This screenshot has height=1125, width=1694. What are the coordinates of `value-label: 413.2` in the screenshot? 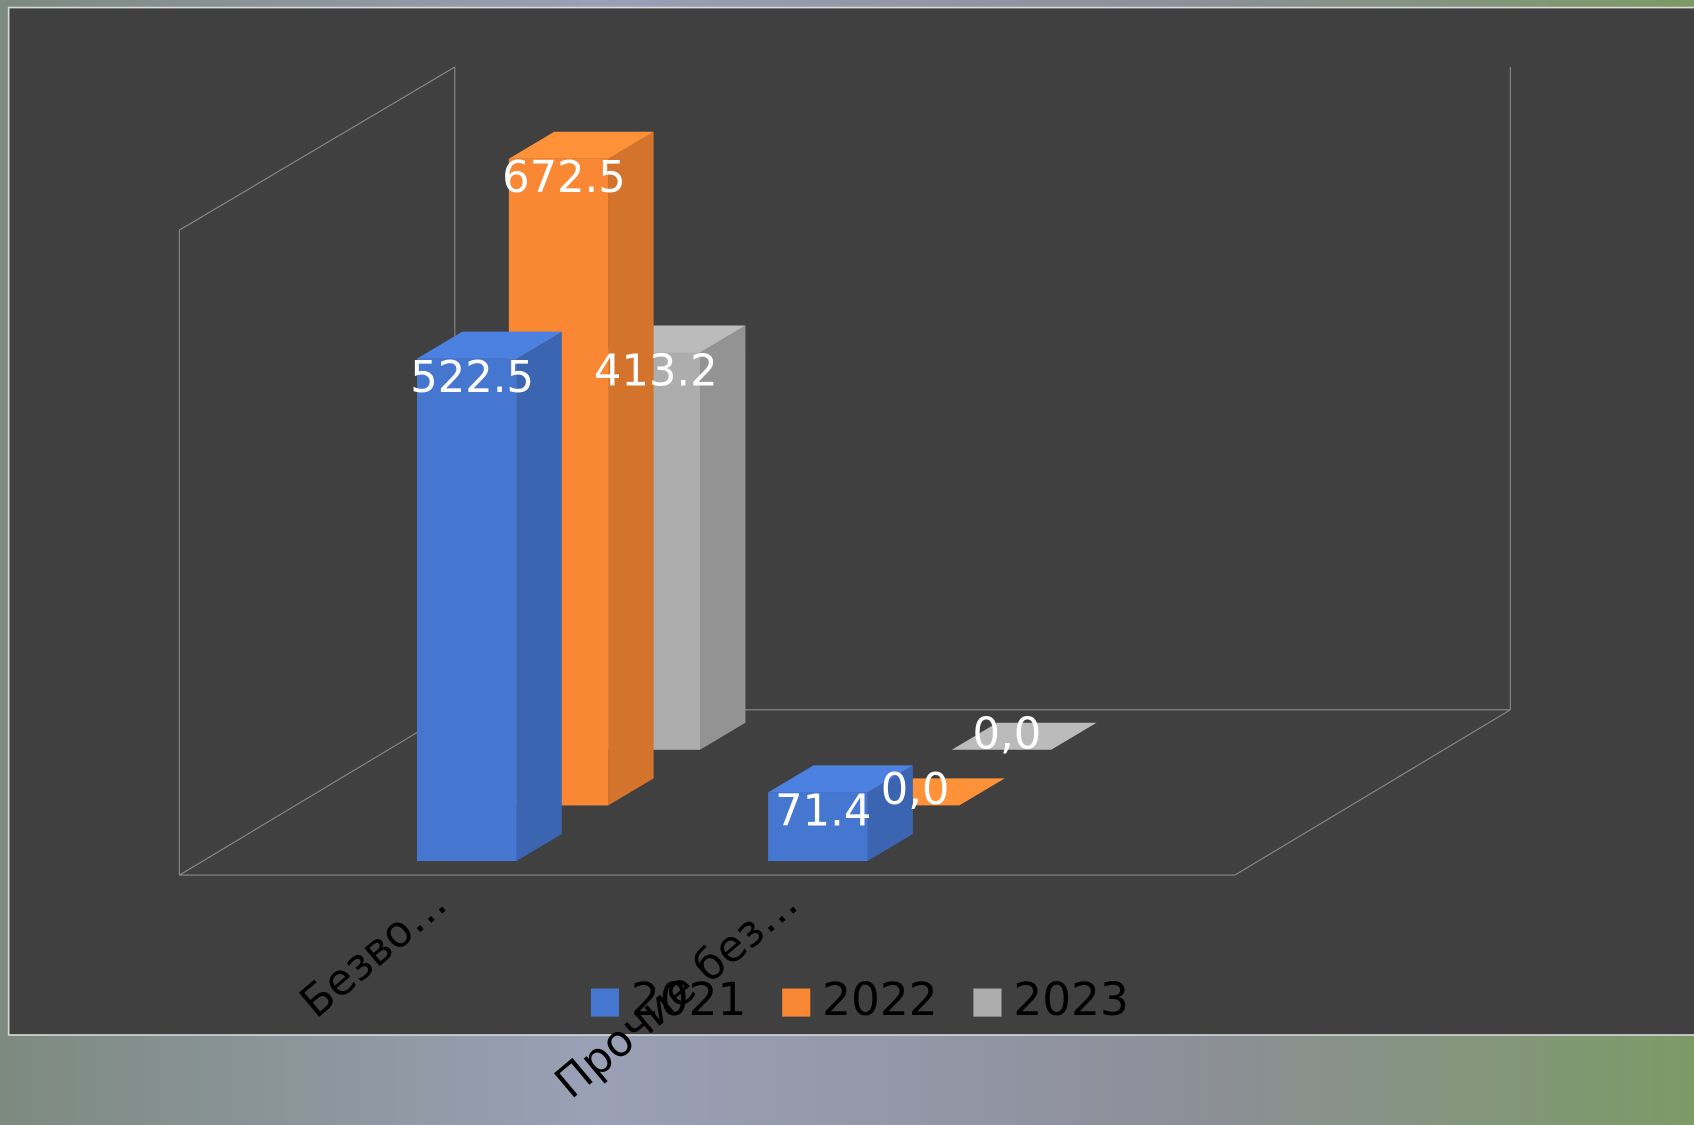 It's located at (656, 372).